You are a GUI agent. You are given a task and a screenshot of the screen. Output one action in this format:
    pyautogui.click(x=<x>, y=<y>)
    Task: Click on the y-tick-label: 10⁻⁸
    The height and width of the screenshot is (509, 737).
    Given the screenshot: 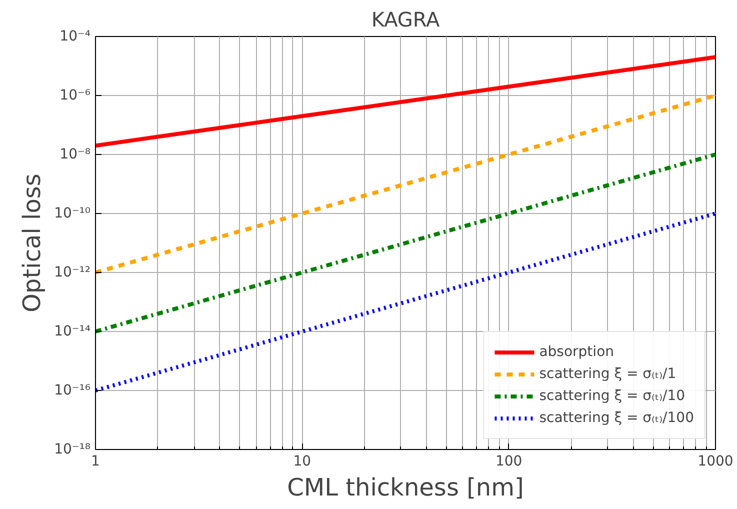 What is the action you would take?
    pyautogui.click(x=75, y=154)
    